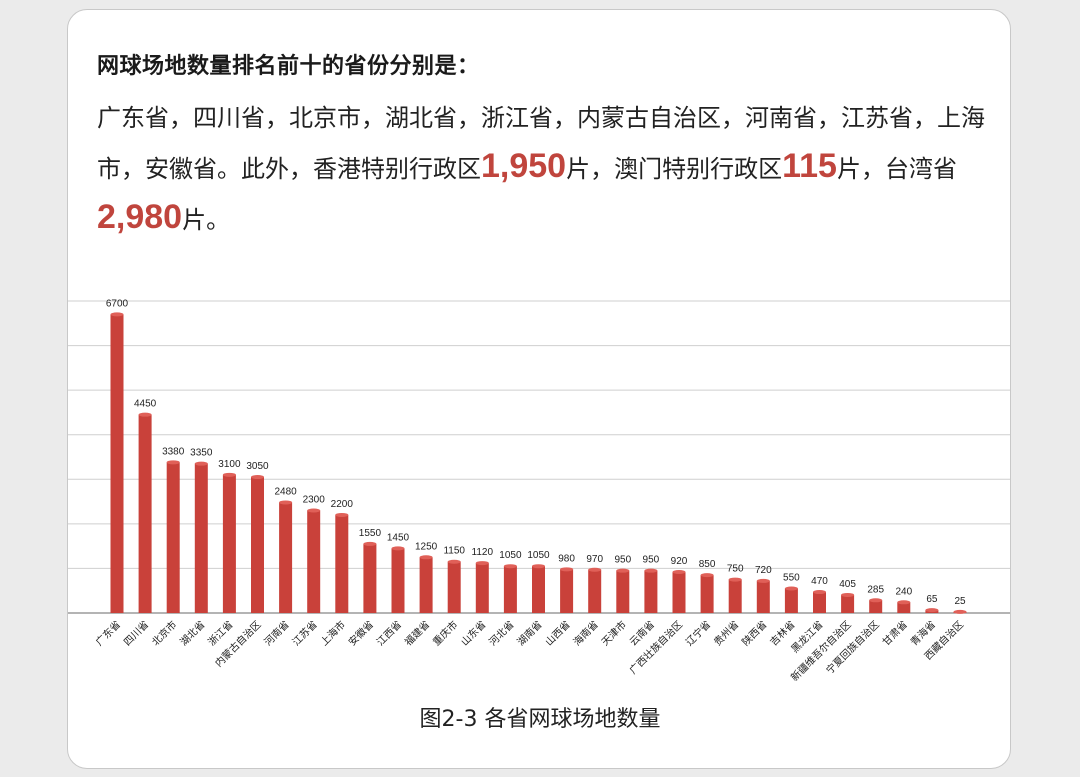 This screenshot has width=1080, height=777. Describe the element at coordinates (566, 558) in the screenshot. I see `value-label: 980` at that location.